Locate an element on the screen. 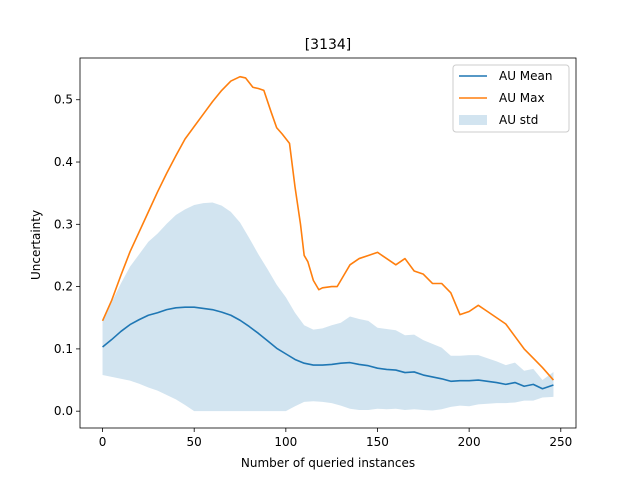 The height and width of the screenshot is (480, 640). x-axis-label: Number of queried instances is located at coordinates (328, 463).